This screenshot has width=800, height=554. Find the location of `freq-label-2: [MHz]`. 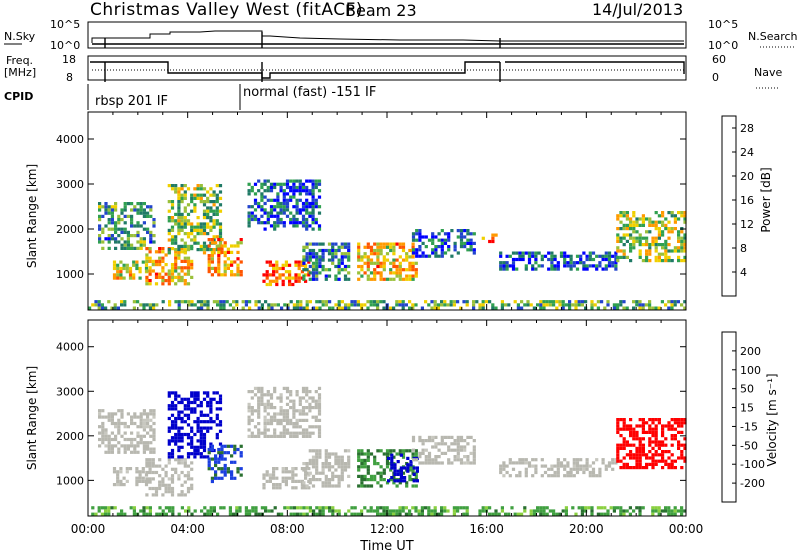

freq-label-2: [MHz] is located at coordinates (20, 72).